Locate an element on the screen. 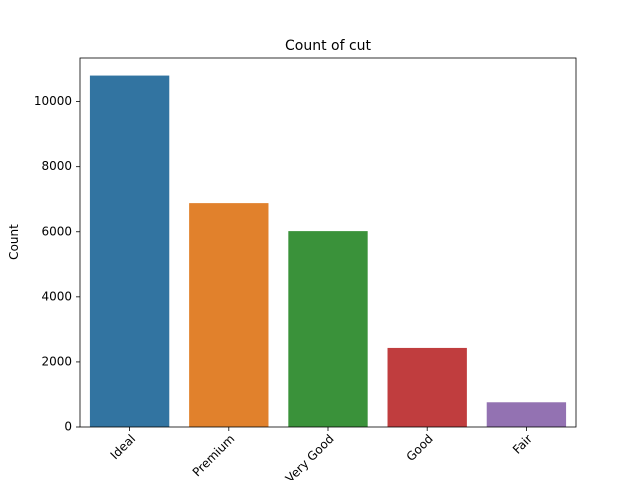 The image size is (640, 480). chart-title: Count of cut is located at coordinates (328, 46).